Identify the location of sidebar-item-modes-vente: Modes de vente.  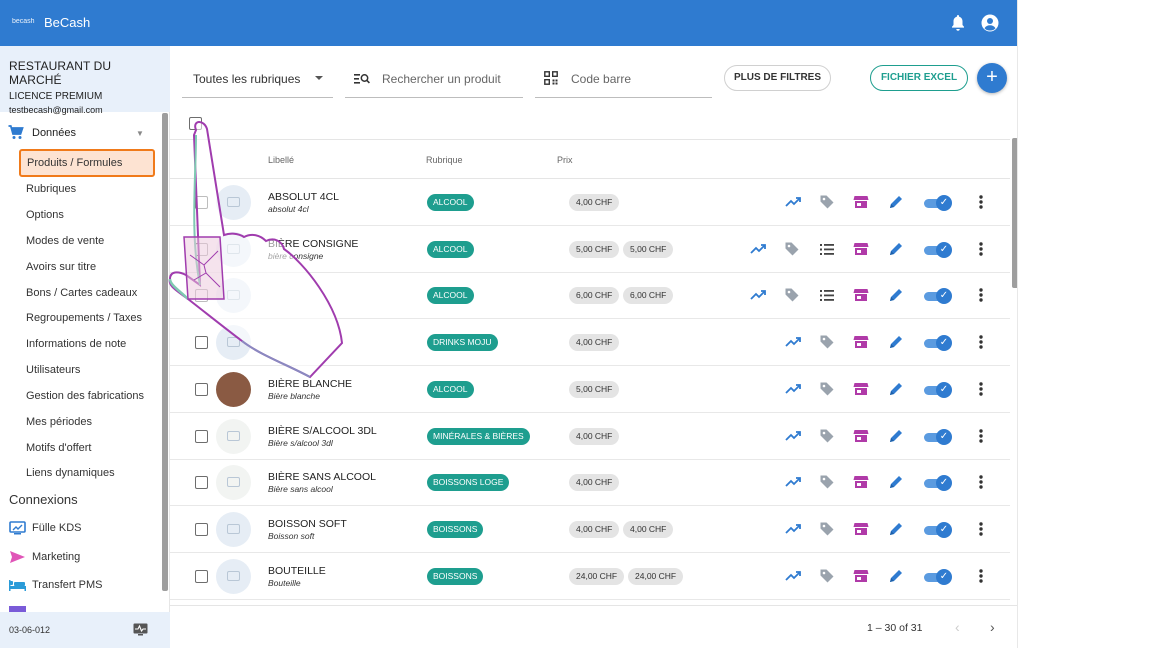
(65, 241).